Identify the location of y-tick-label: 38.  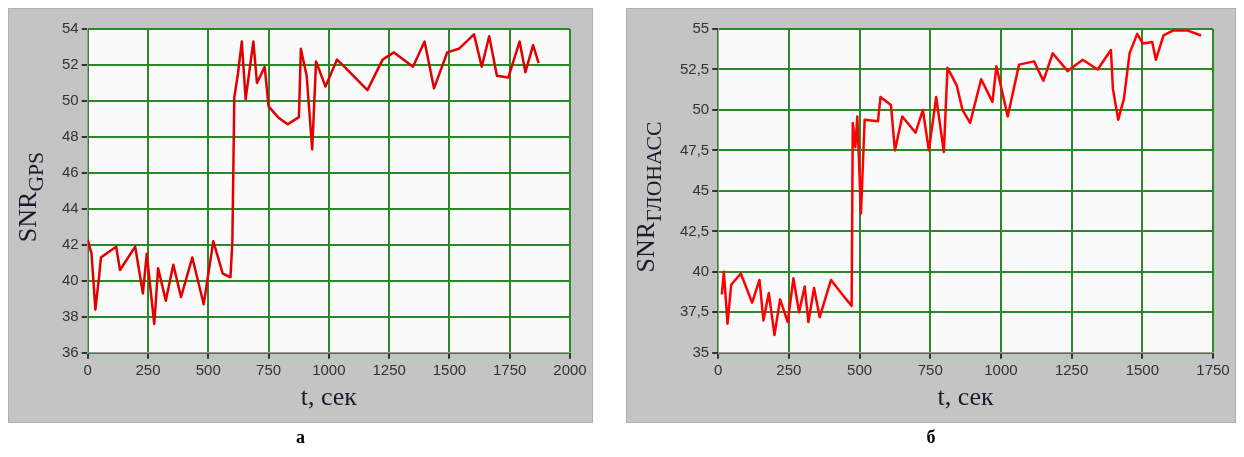
(70, 315).